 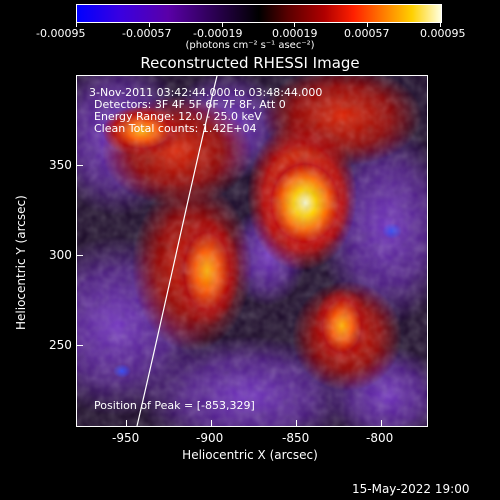 What do you see at coordinates (296, 438) in the screenshot?
I see `x-tick-label: -850` at bounding box center [296, 438].